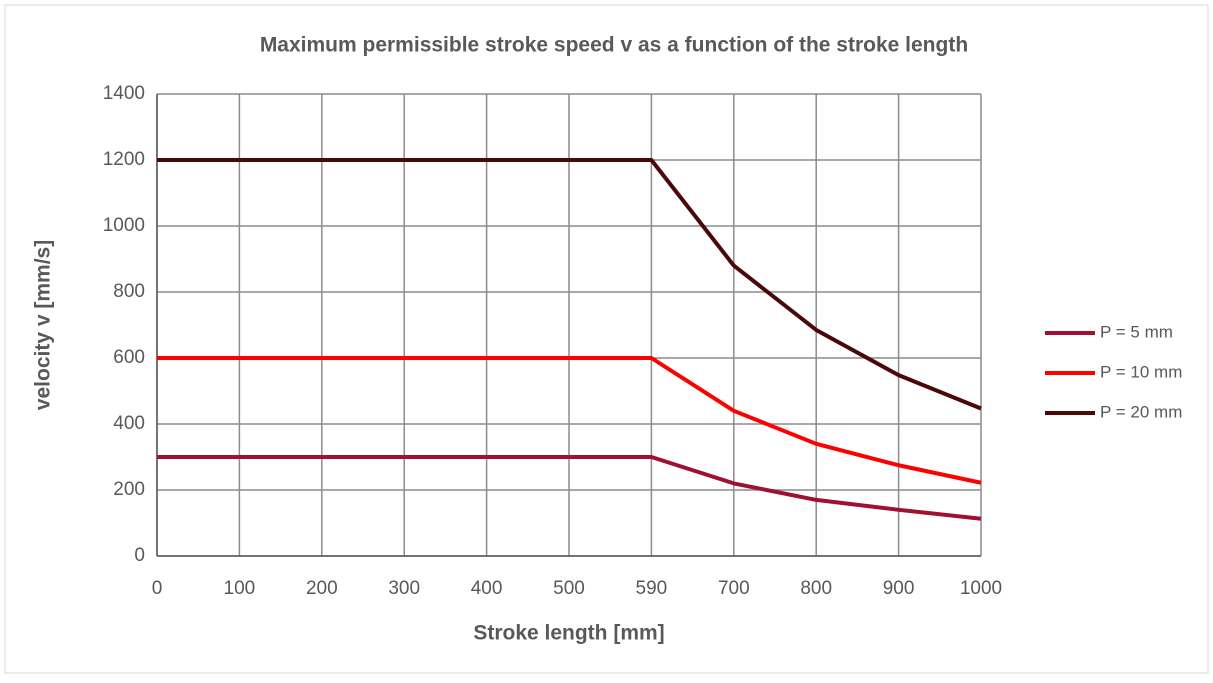 This screenshot has width=1213, height=683. What do you see at coordinates (568, 633) in the screenshot?
I see `x-axis-label: Stroke length [mm]` at bounding box center [568, 633].